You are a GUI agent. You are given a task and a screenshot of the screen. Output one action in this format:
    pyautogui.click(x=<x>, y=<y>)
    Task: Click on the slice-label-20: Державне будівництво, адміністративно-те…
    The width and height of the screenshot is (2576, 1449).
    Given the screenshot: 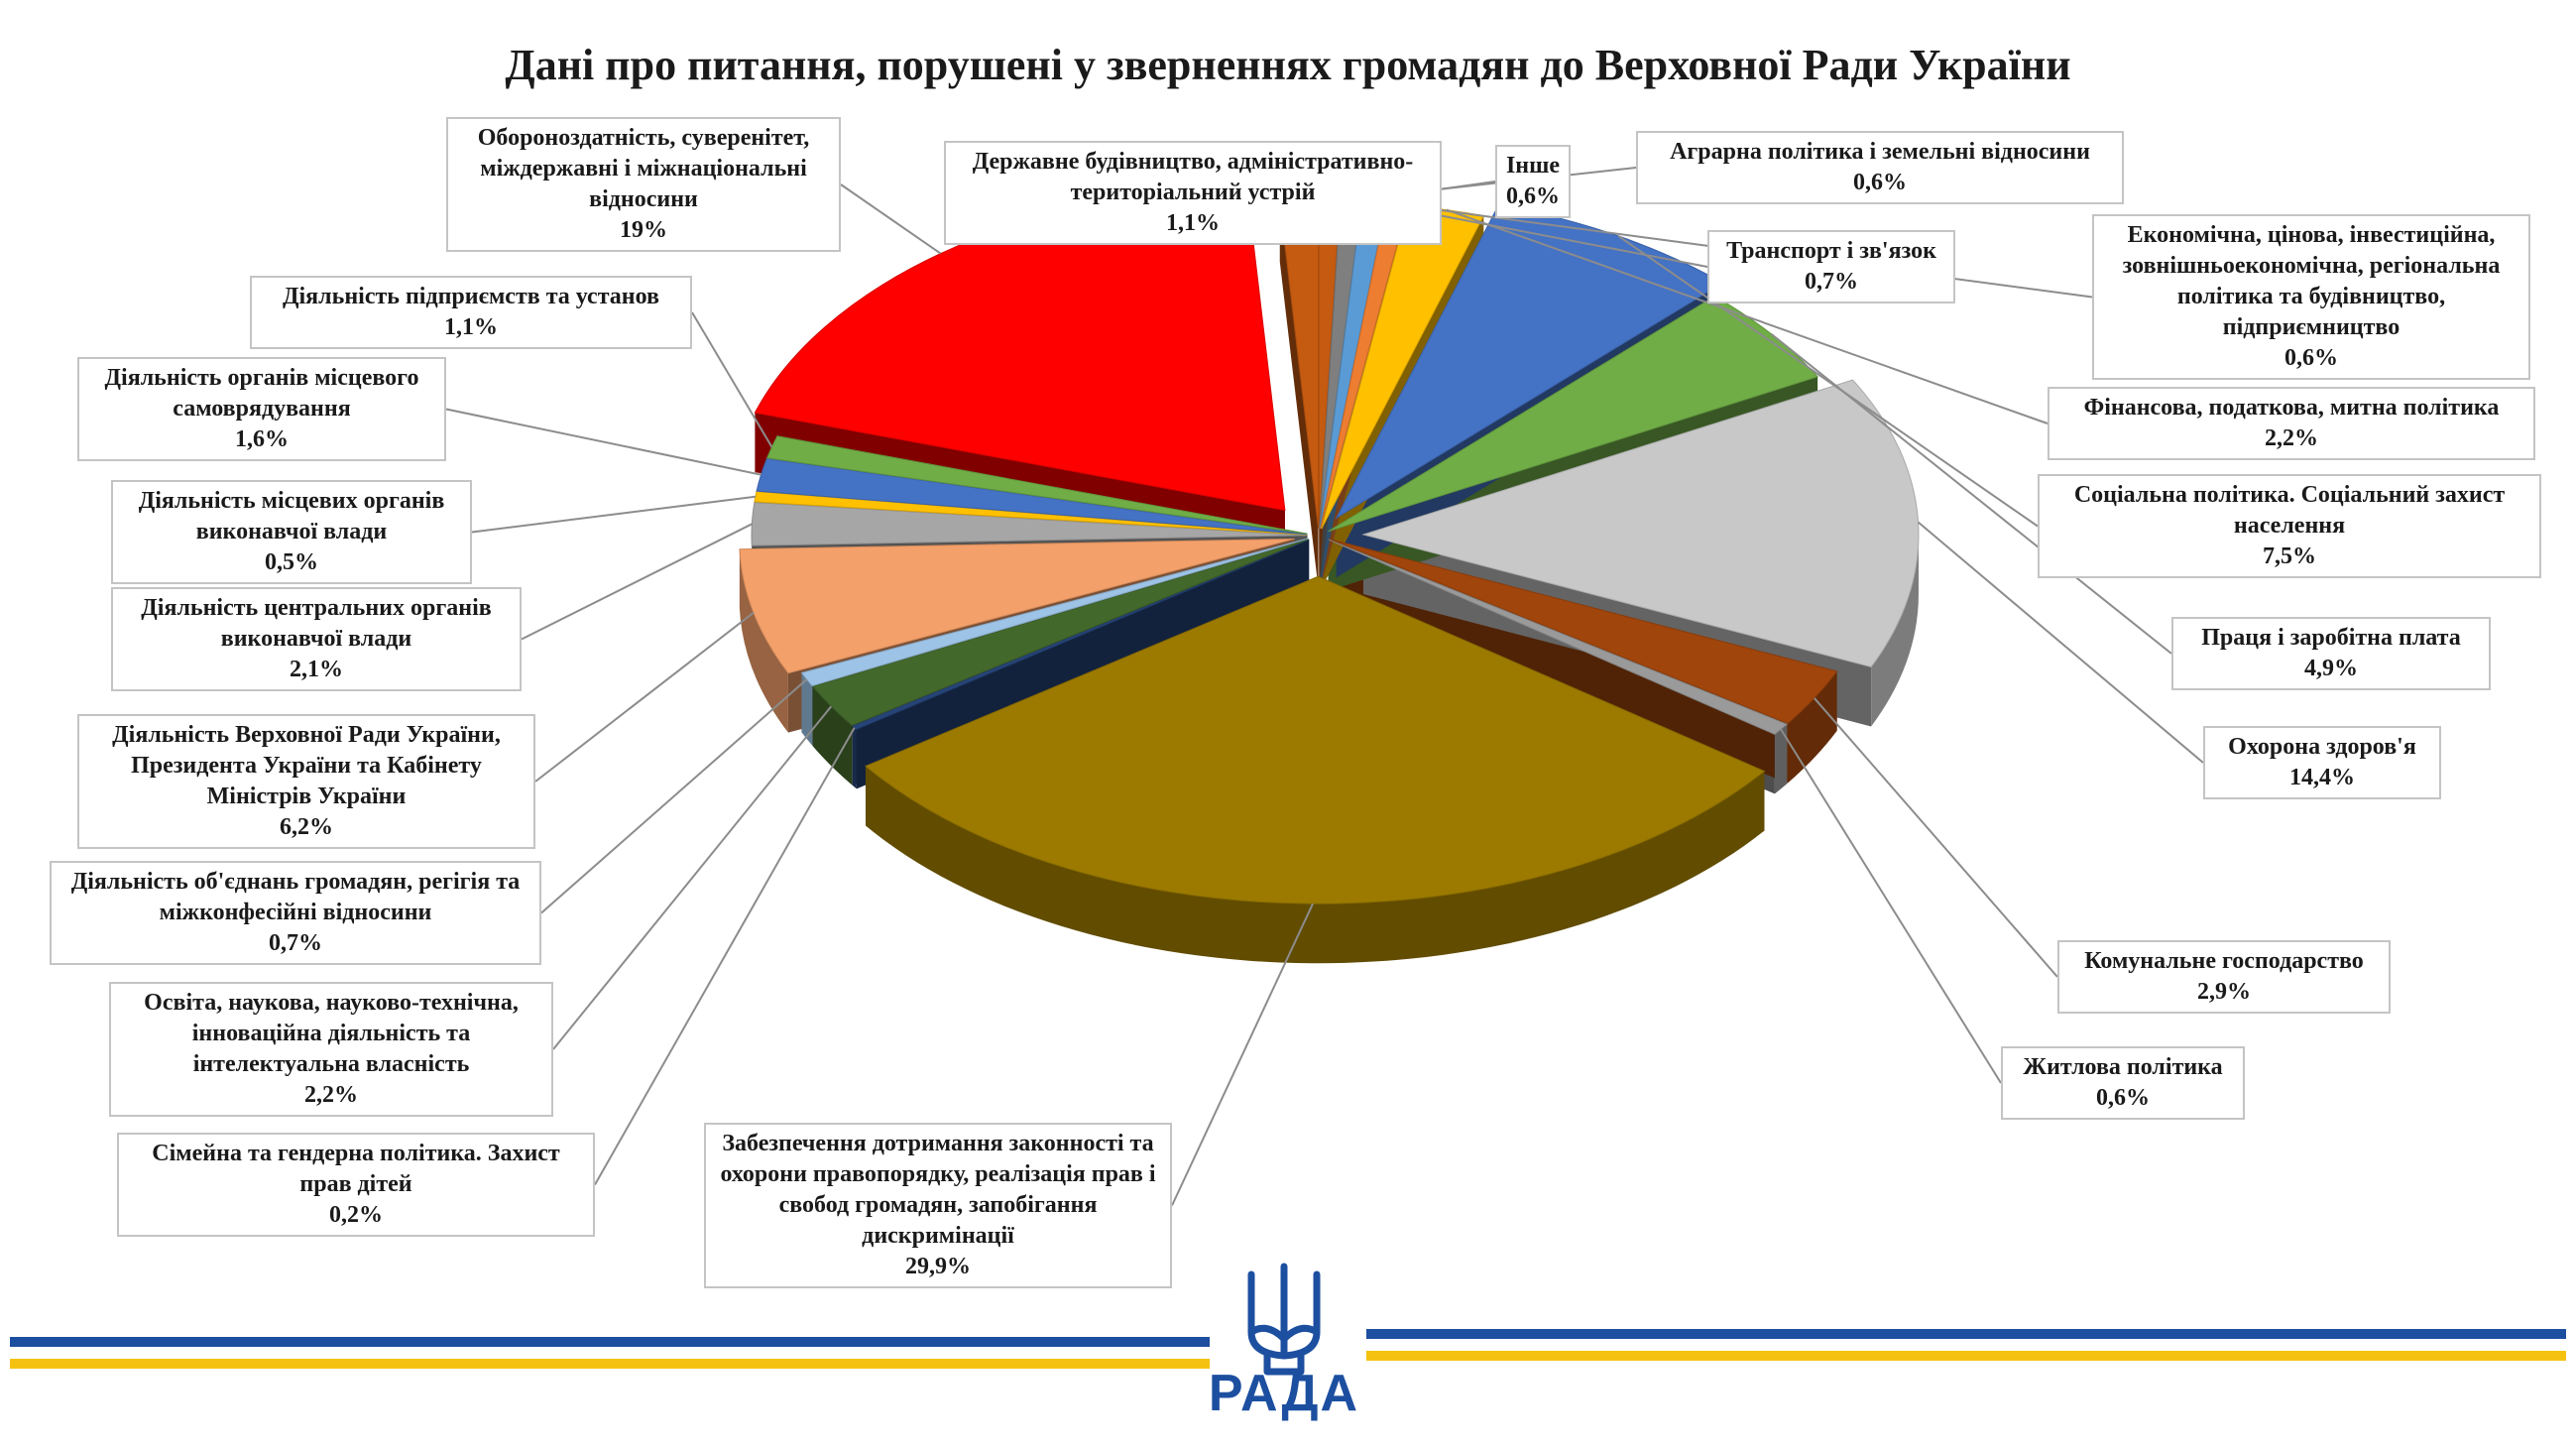 What is the action you would take?
    pyautogui.click(x=1193, y=193)
    